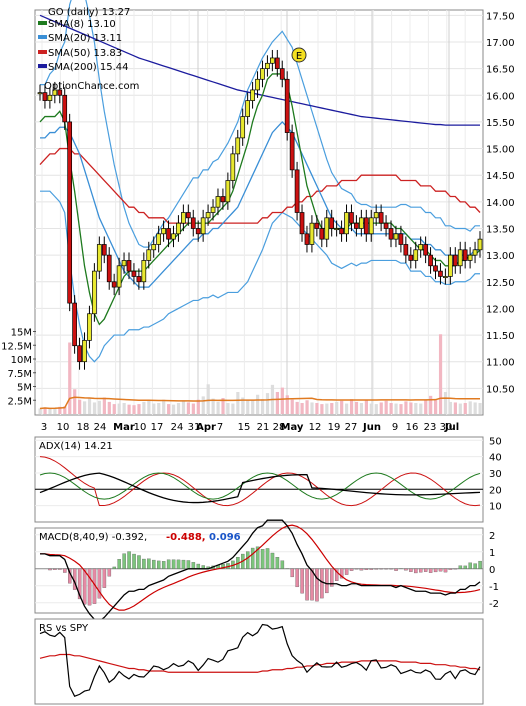 Image resolution: width=526 pixels, height=706 pixels. Describe the element at coordinates (299, 55) in the screenshot. I see `earnings-marker: E` at that location.